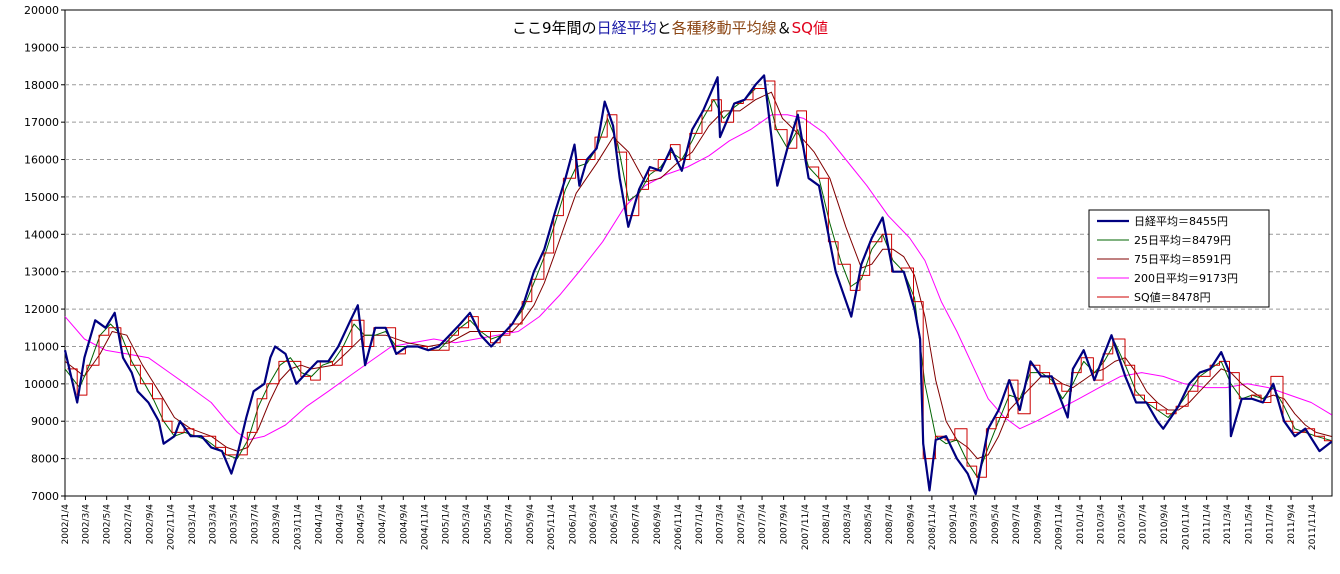 The width and height of the screenshot is (1340, 574). Describe the element at coordinates (45, 496) in the screenshot. I see `y-tick-label: 7000` at that location.